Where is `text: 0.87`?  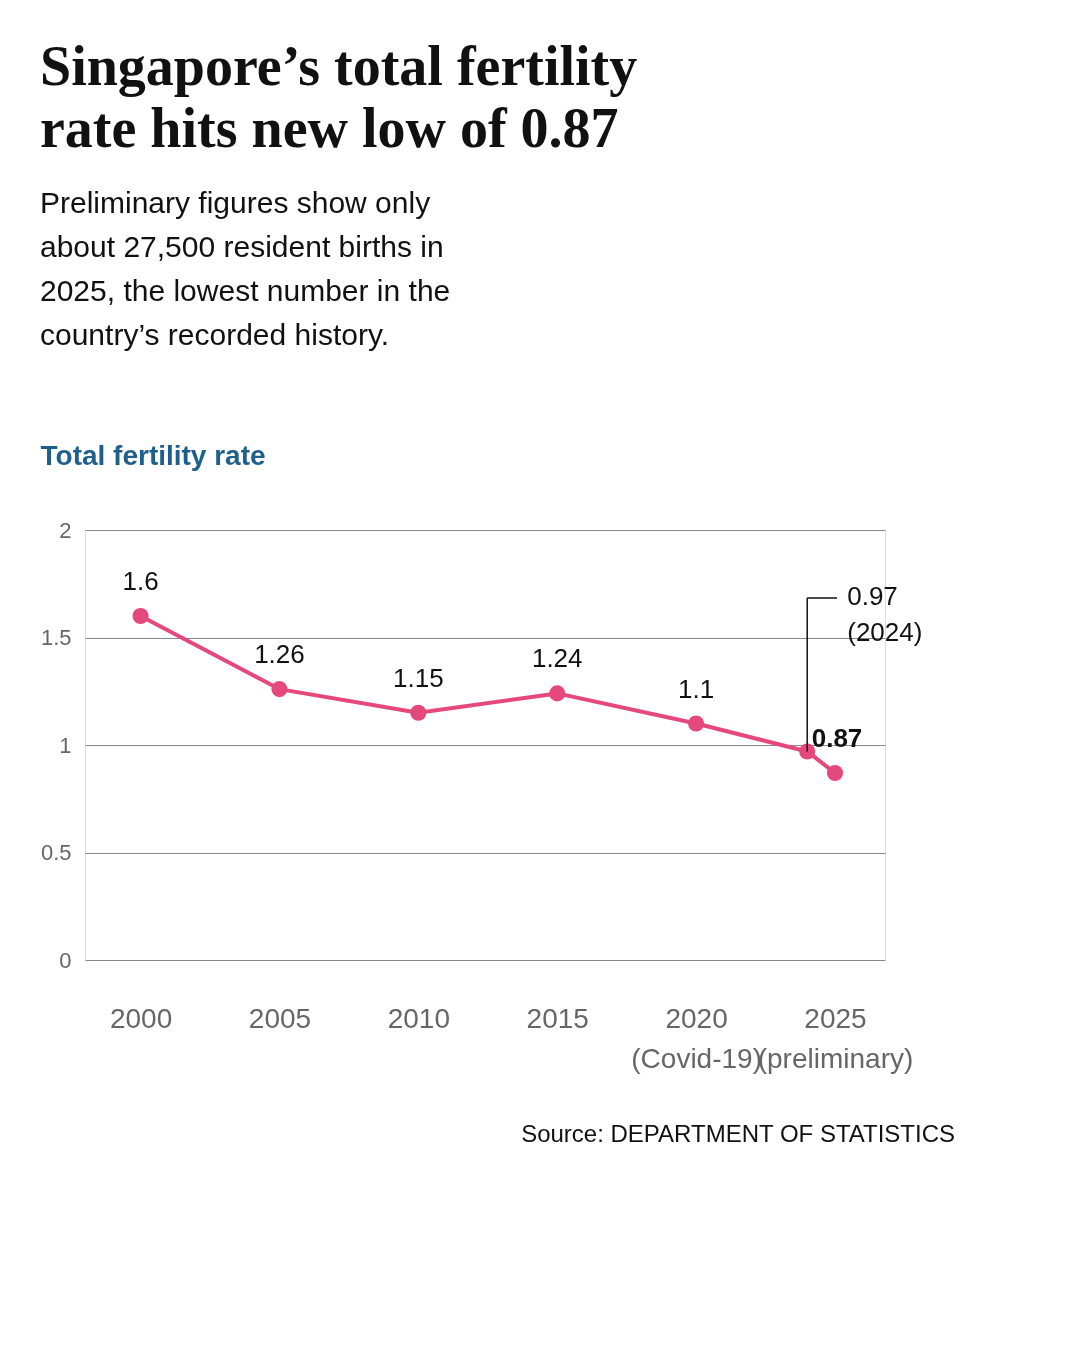
text: 0.87 is located at coordinates (837, 737).